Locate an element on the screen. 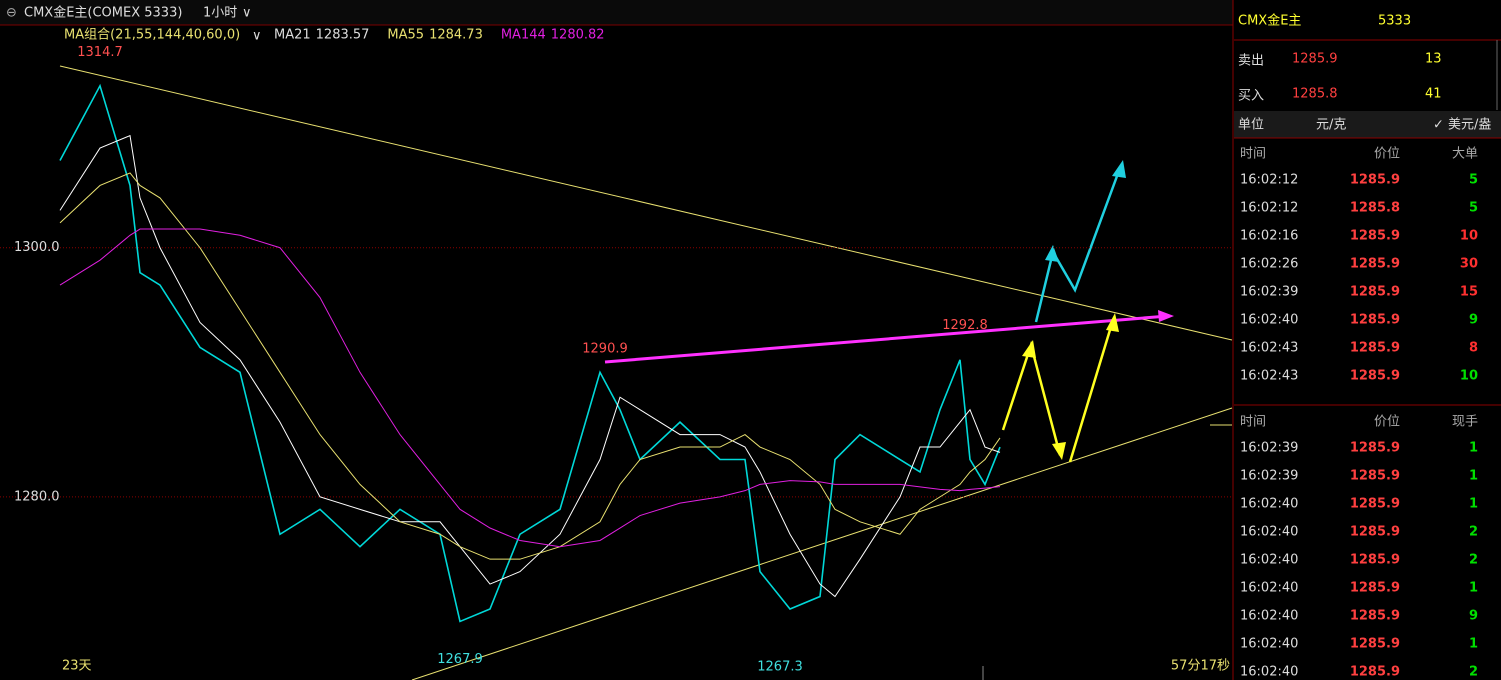  period-dropdown: ∨ is located at coordinates (247, 13).